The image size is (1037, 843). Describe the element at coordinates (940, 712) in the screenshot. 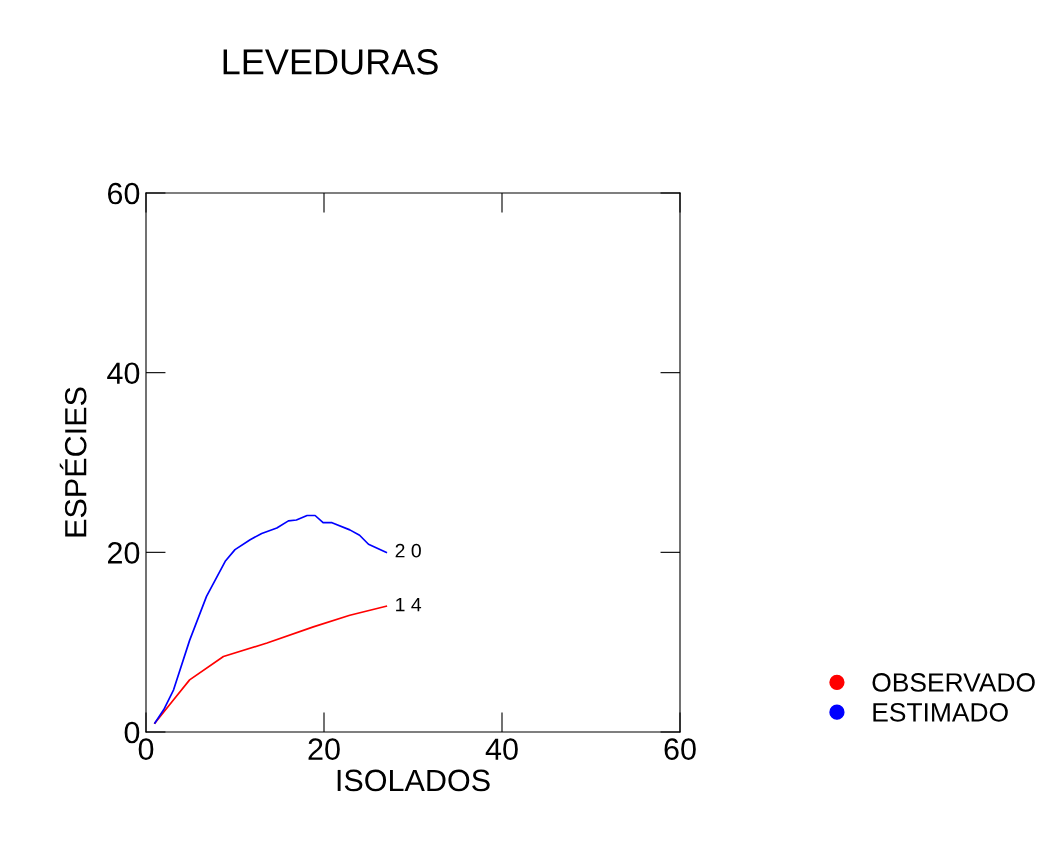

I see `legend-label: ESTIMADO` at that location.